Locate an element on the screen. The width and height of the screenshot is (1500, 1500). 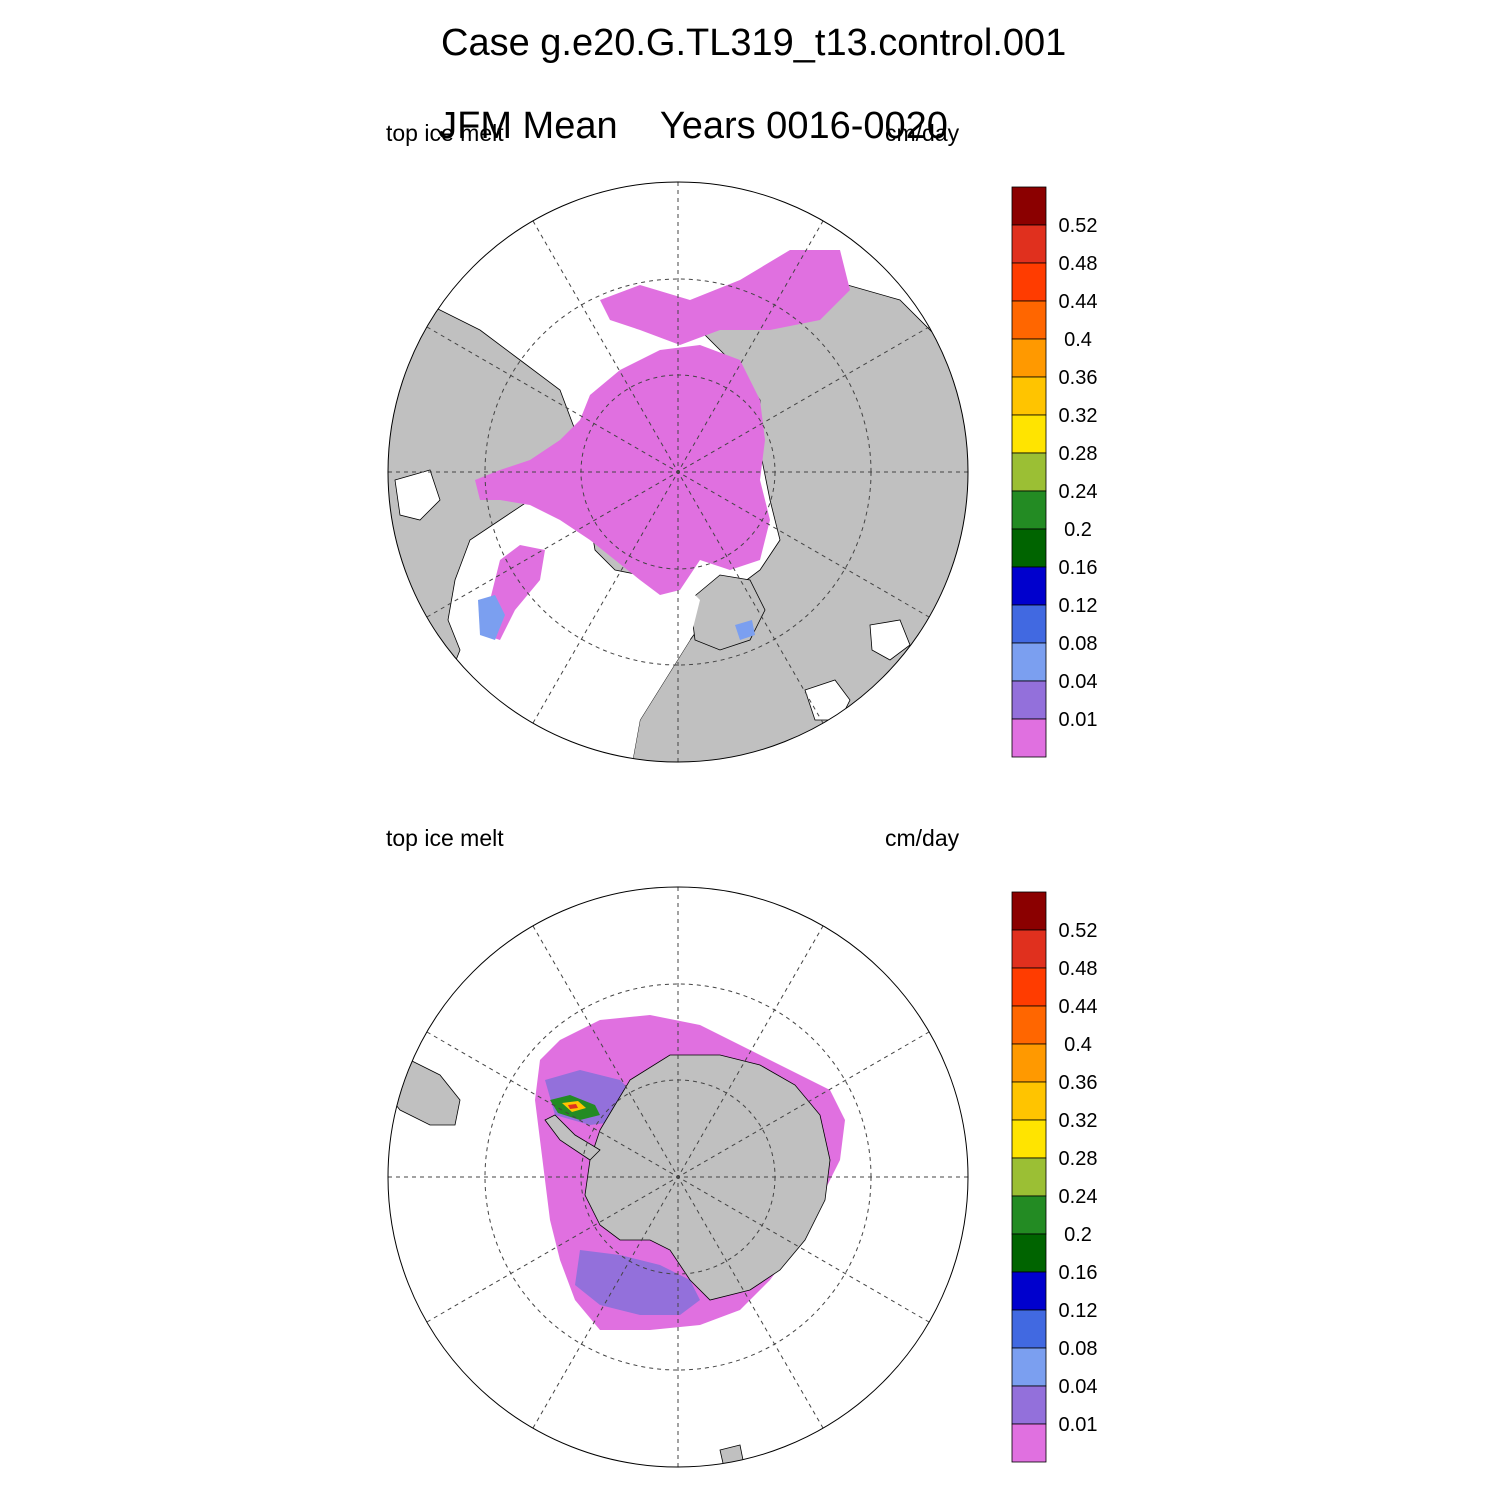
arctic-colorbar-label: 0.48 is located at coordinates (1078, 264).